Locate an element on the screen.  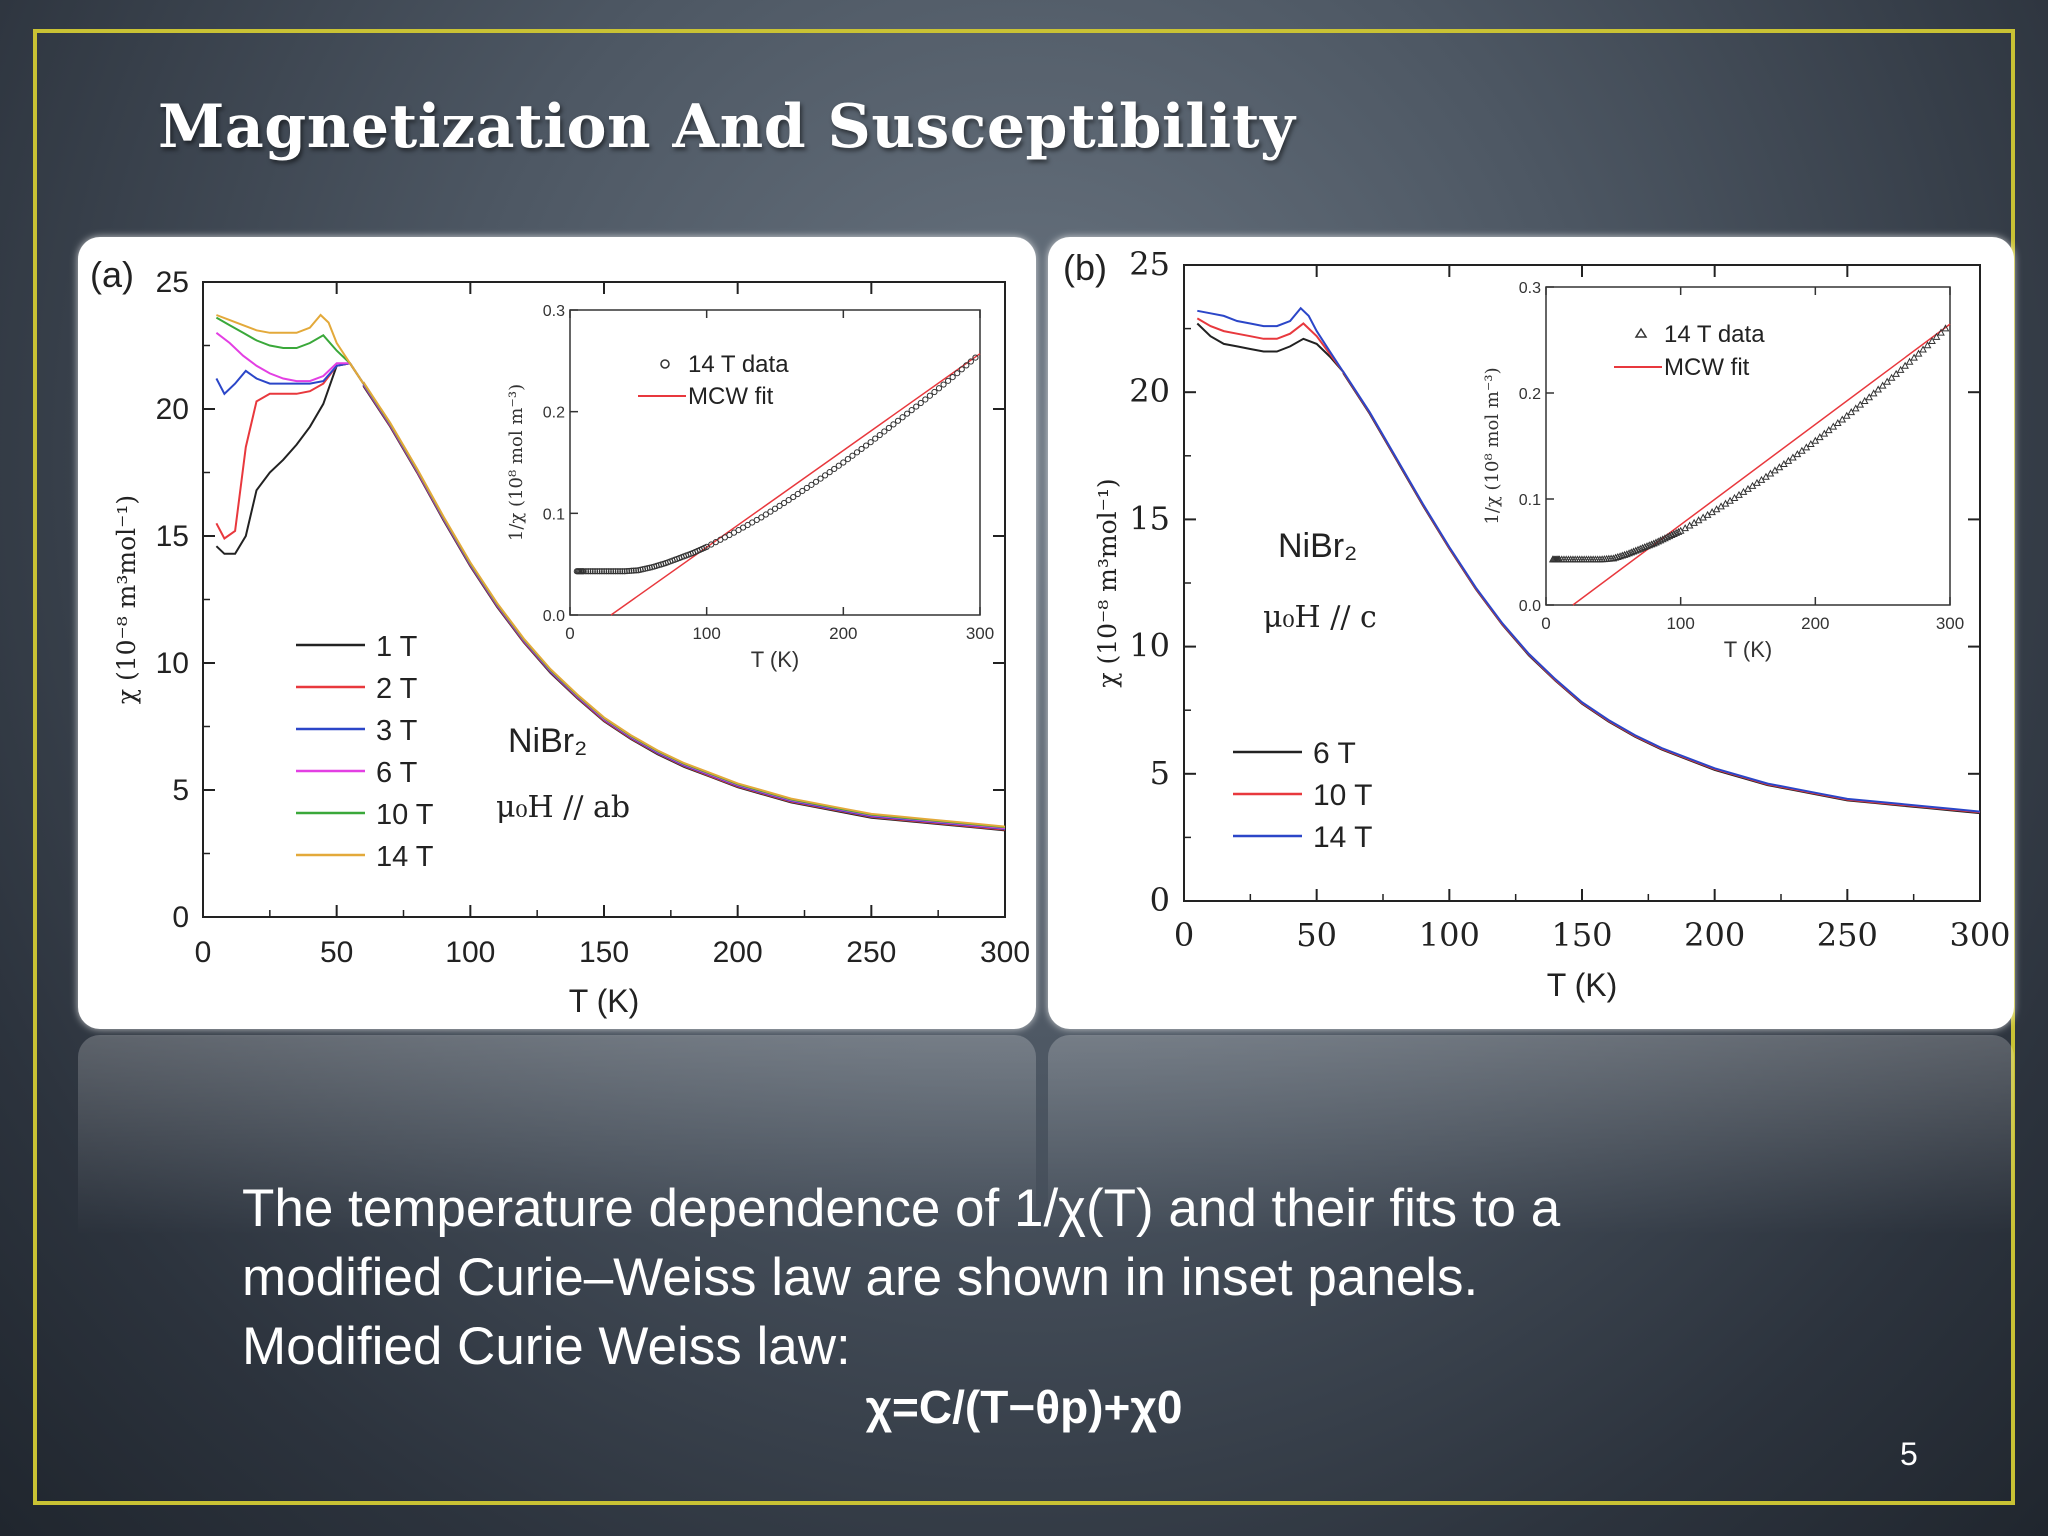
chart-a-compound-label: NiBr₂ is located at coordinates (547, 741).